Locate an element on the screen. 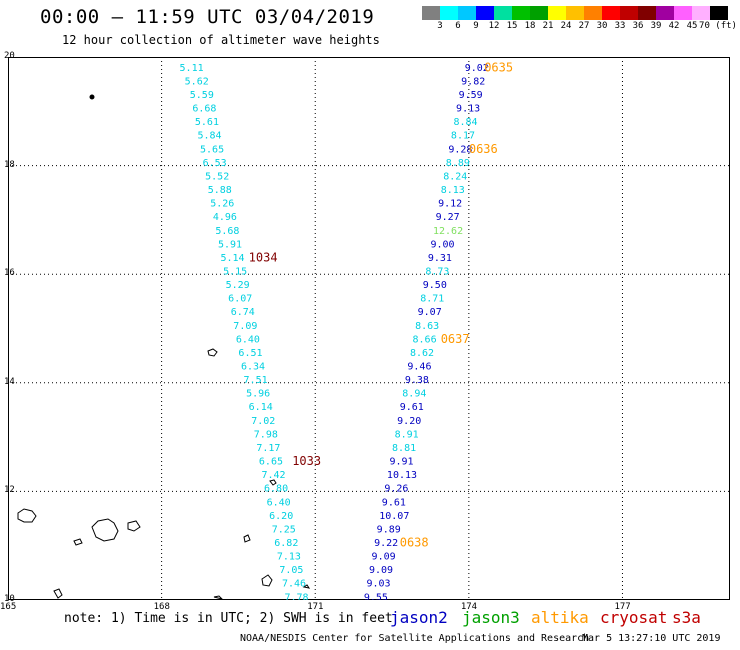 The image size is (740, 650). wave-height-value: 6.34 is located at coordinates (253, 367).